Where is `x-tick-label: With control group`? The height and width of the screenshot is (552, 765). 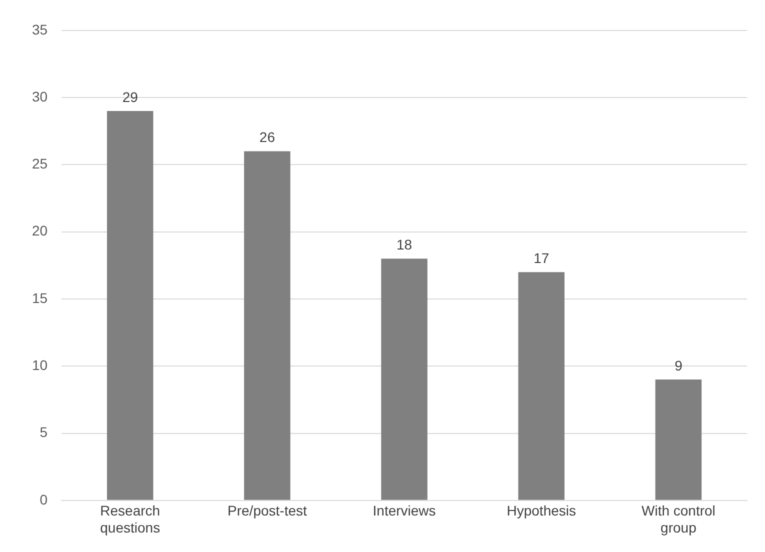 x-tick-label: With control group is located at coordinates (678, 519).